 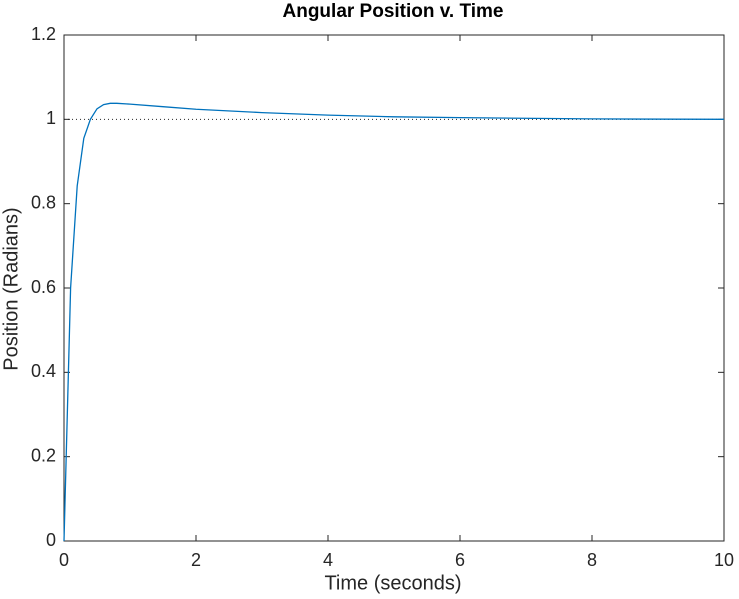 I want to click on x-axis-label: Time (seconds), so click(x=392, y=583).